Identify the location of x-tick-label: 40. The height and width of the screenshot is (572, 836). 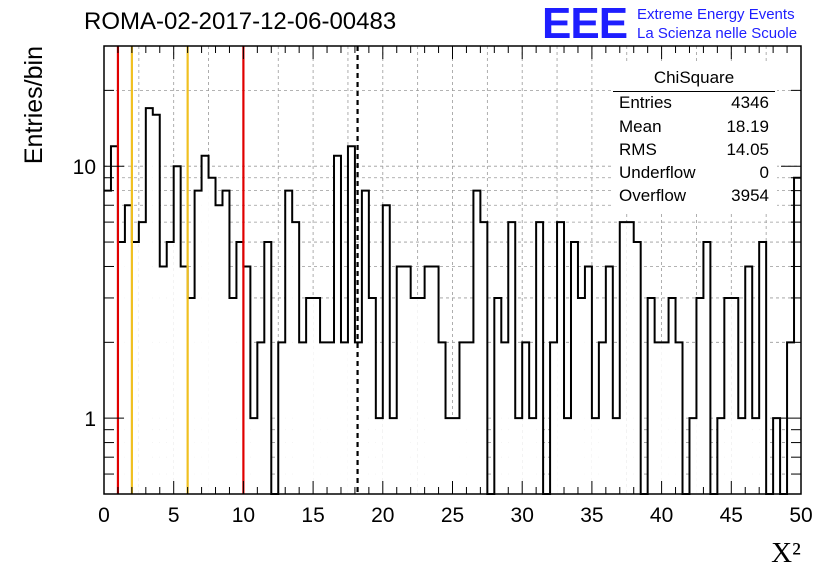
(661, 515).